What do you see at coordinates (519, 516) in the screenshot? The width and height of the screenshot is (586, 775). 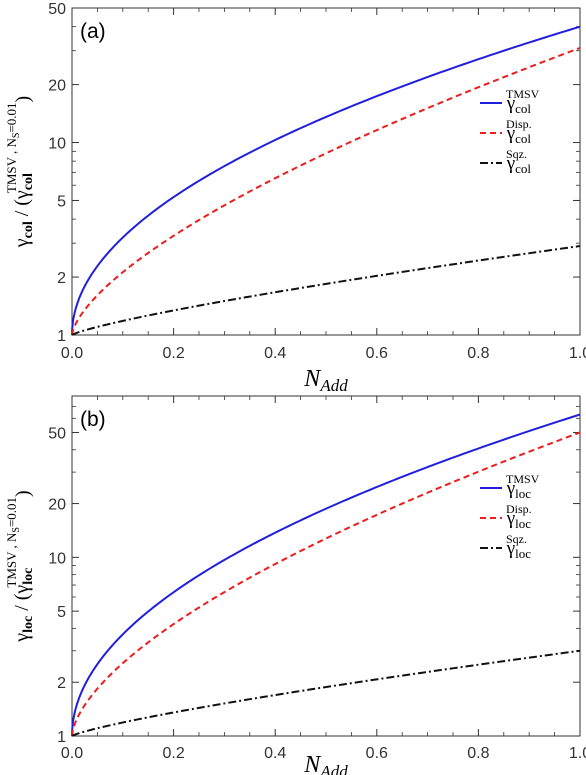 I see `legend-entry: γlocDisp.` at bounding box center [519, 516].